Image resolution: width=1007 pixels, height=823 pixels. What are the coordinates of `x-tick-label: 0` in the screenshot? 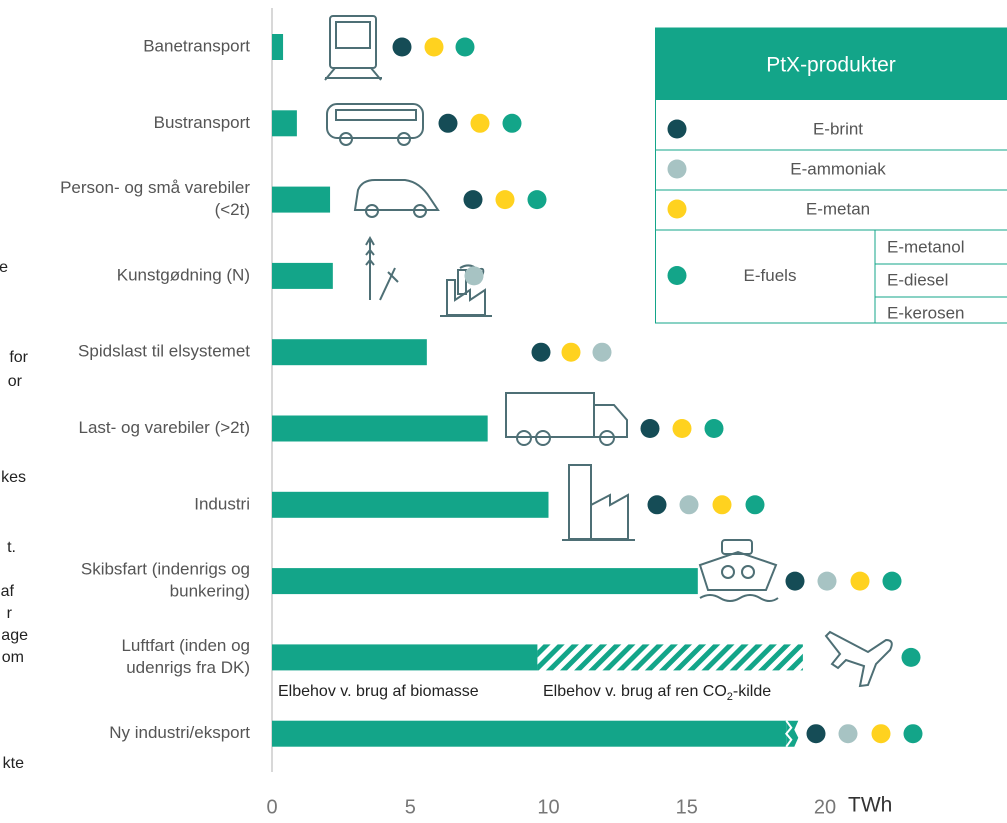 It's located at (271, 807).